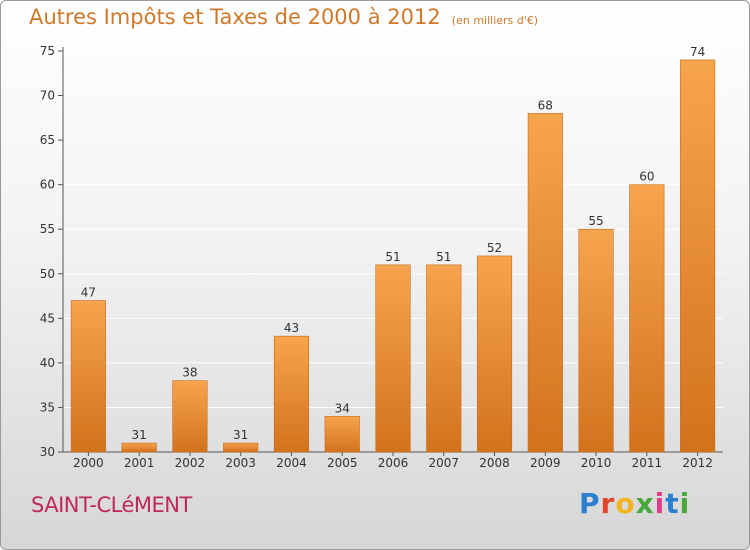 The height and width of the screenshot is (550, 750). What do you see at coordinates (494, 248) in the screenshot?
I see `data-label: 52` at bounding box center [494, 248].